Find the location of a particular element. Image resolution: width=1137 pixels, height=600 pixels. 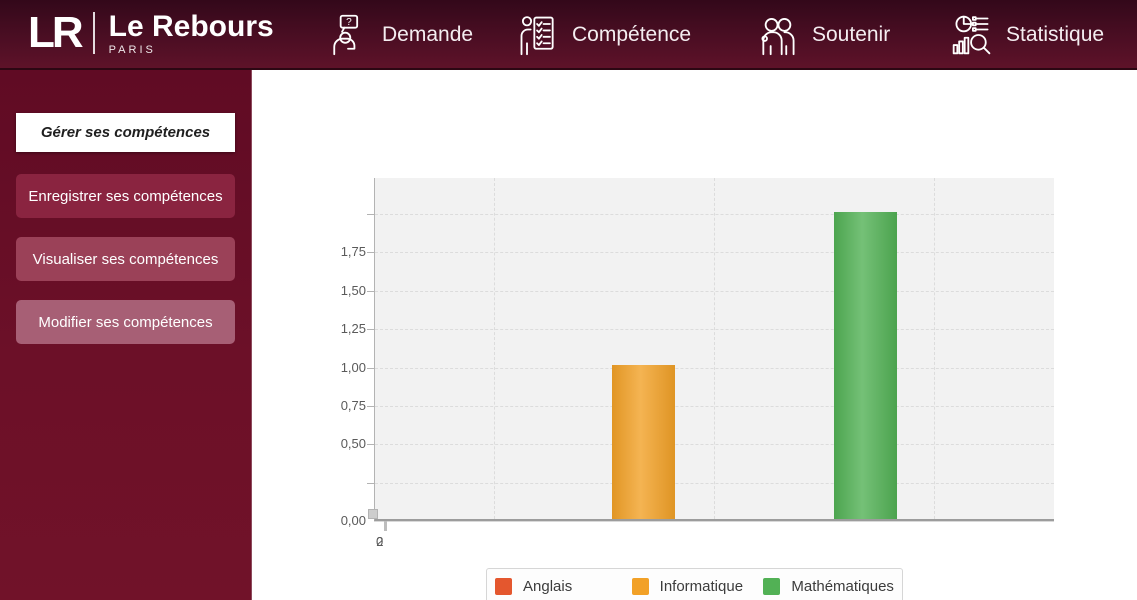

sidebar-item-visualiser-competences: Visualiser ses compétences is located at coordinates (125, 259).